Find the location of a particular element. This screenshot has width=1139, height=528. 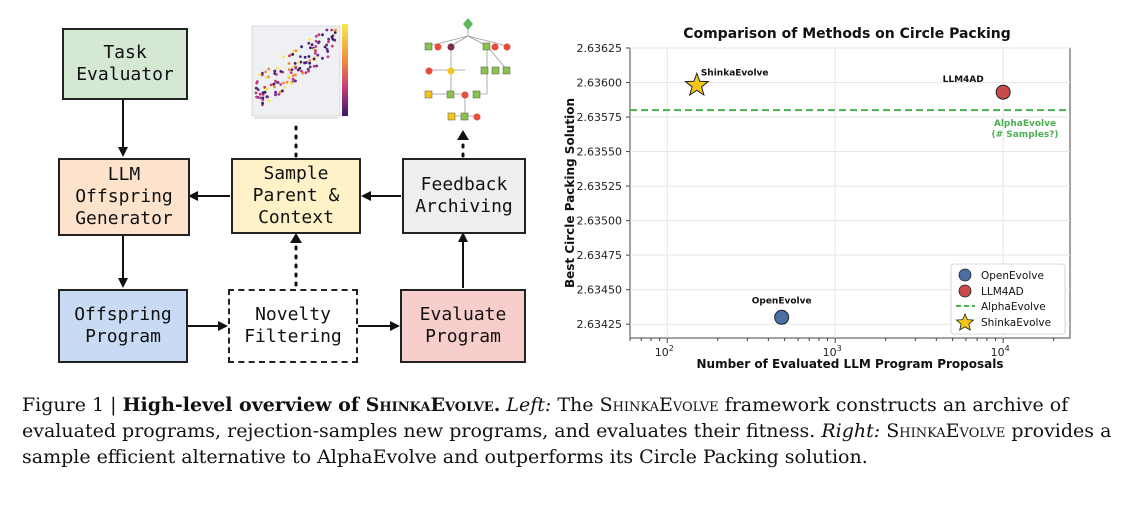

y-tick-label: 2.63600 is located at coordinates (600, 83).